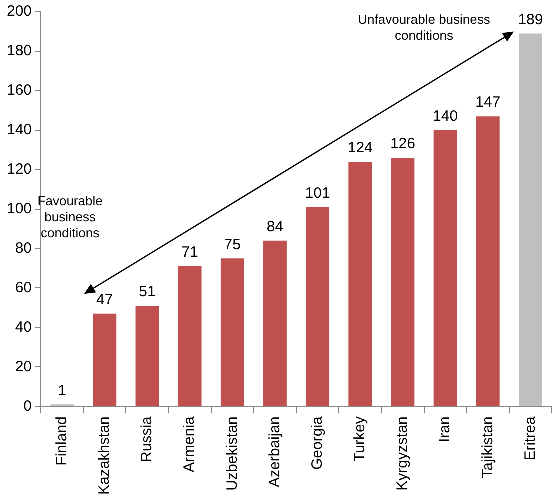 Image resolution: width=560 pixels, height=502 pixels. I want to click on annotation: Unfavourable business conditions, so click(424, 28).